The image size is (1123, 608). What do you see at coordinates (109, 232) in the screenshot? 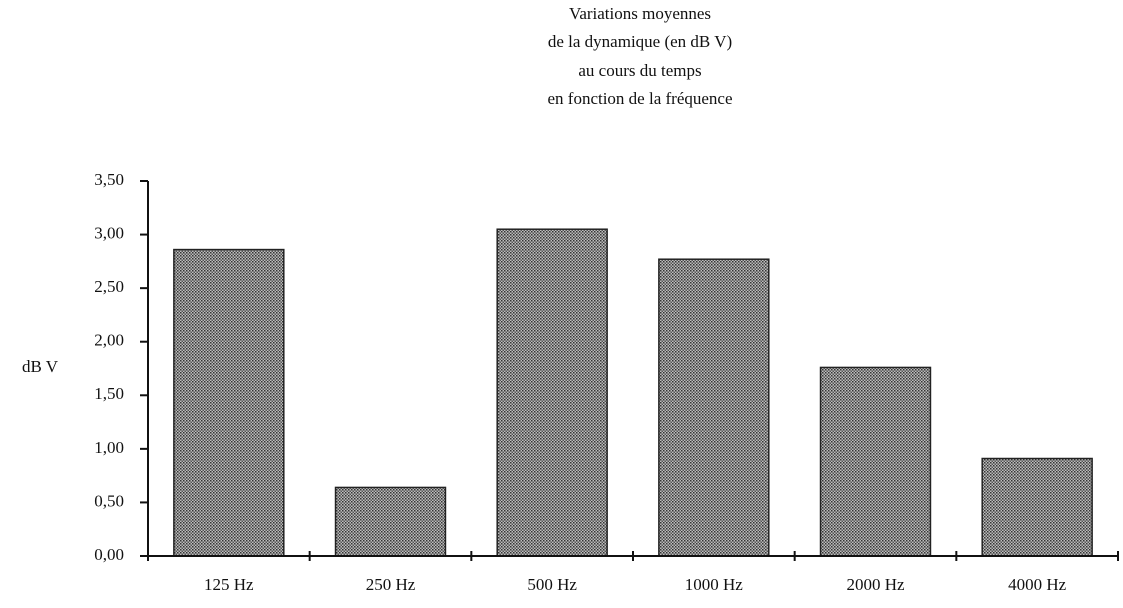
I see `y-tick-label: 3,00` at bounding box center [109, 232].